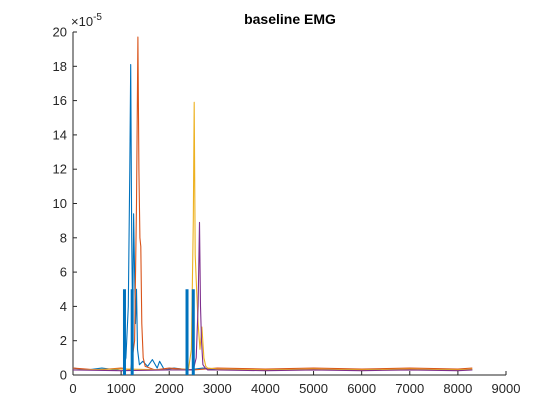  I want to click on x-tick-label: 3000, so click(217, 388).